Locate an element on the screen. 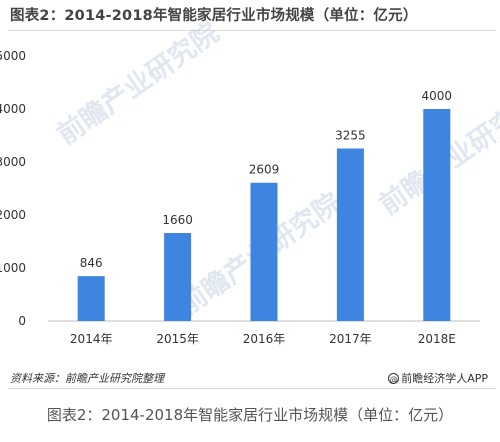 Image resolution: width=500 pixels, height=442 pixels. x-tick-label: 2018E is located at coordinates (437, 339).